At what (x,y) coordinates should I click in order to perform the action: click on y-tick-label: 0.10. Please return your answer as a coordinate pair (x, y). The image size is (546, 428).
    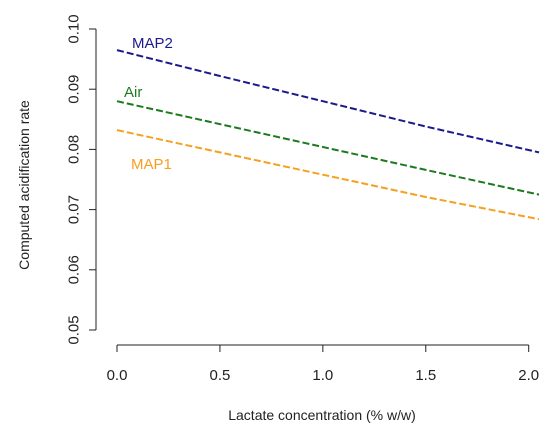
    Looking at the image, I should click on (74, 28).